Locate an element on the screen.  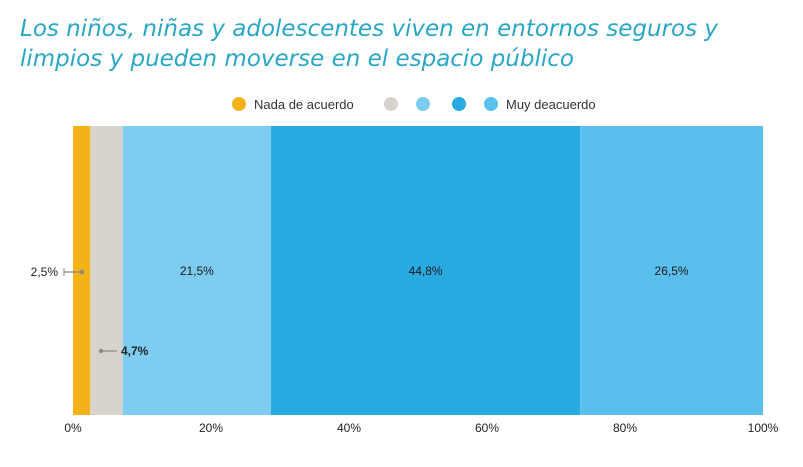
x-tick-label: 0% is located at coordinates (73, 428).